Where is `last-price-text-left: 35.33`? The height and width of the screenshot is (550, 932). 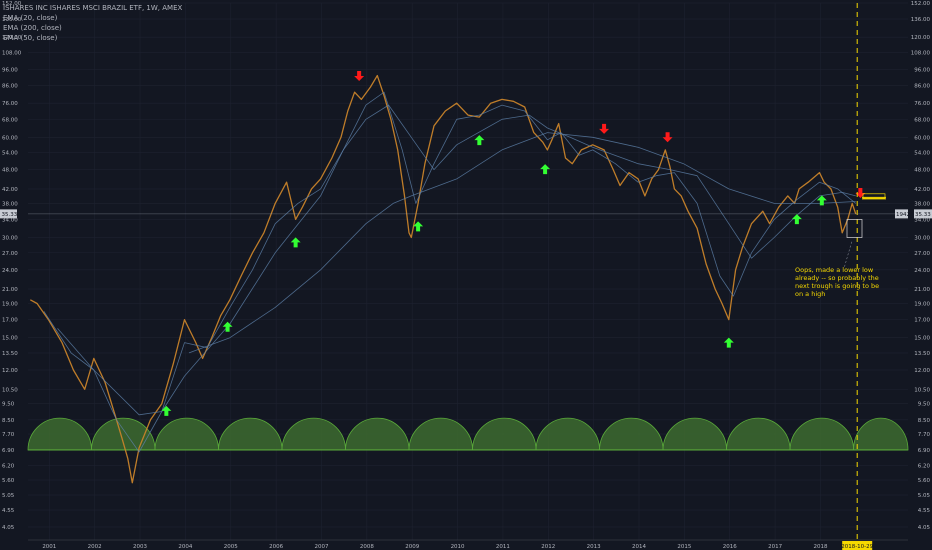 last-price-text-left: 35.33 is located at coordinates (10, 215).